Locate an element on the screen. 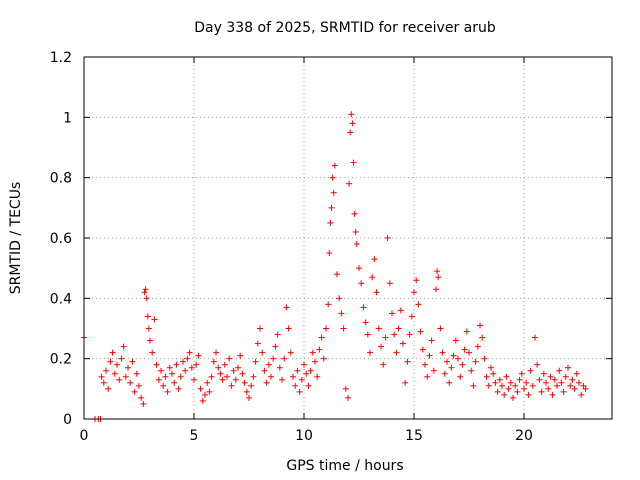 Image resolution: width=640 pixels, height=480 pixels. y-tick-label: 0 is located at coordinates (67, 420).